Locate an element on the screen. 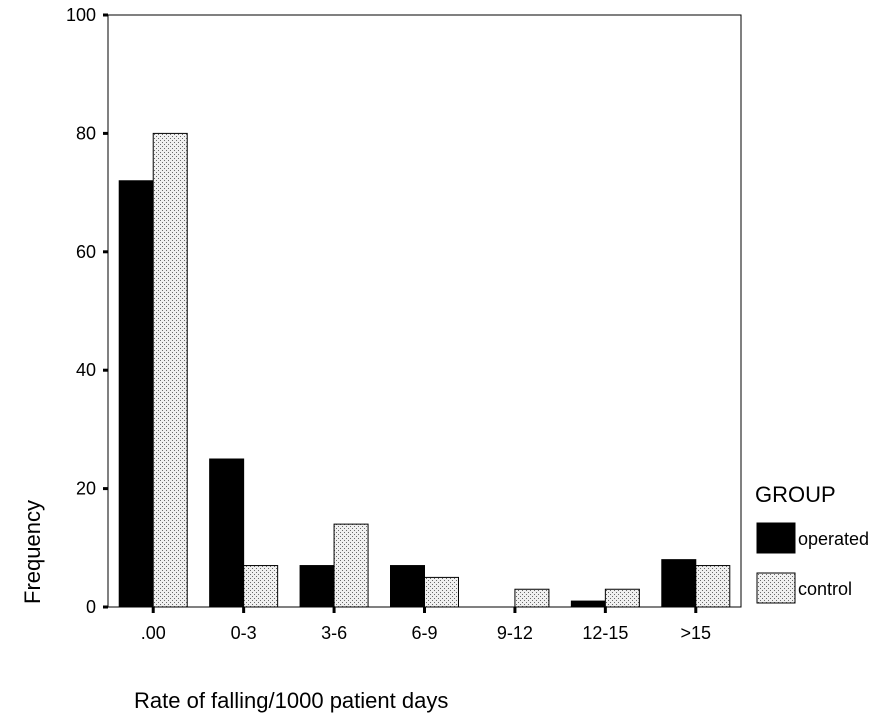 The image size is (892, 718). x-tick-label: 0-3 is located at coordinates (244, 633).